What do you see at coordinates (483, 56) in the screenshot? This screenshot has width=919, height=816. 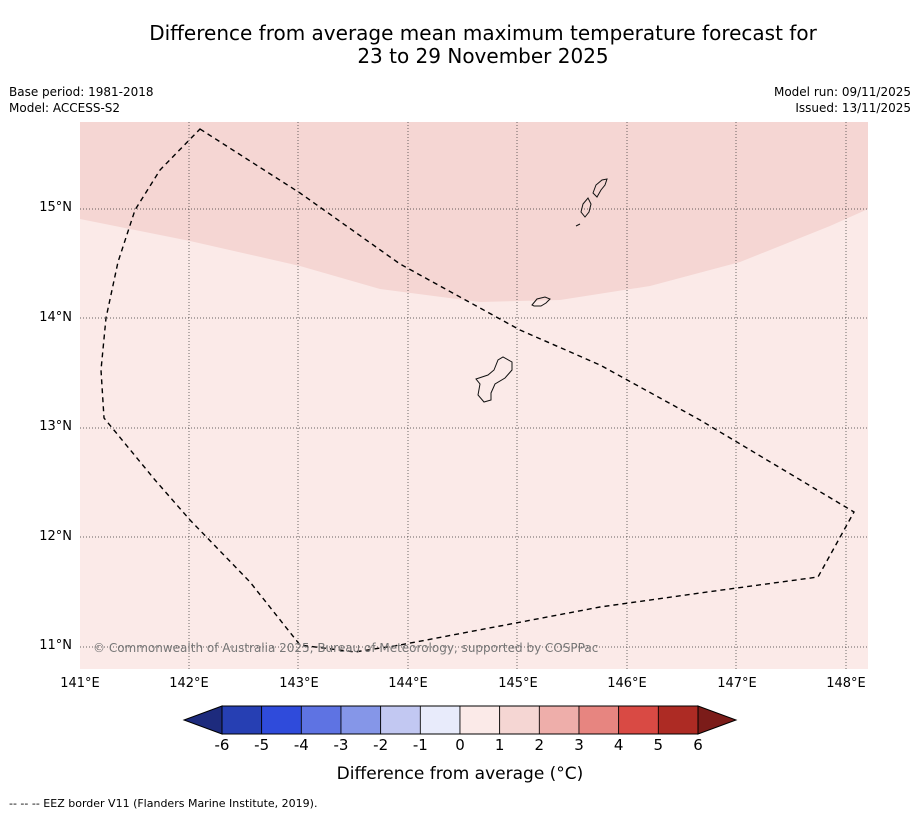 I see `title-line-2: 23 to 29 November 2025` at bounding box center [483, 56].